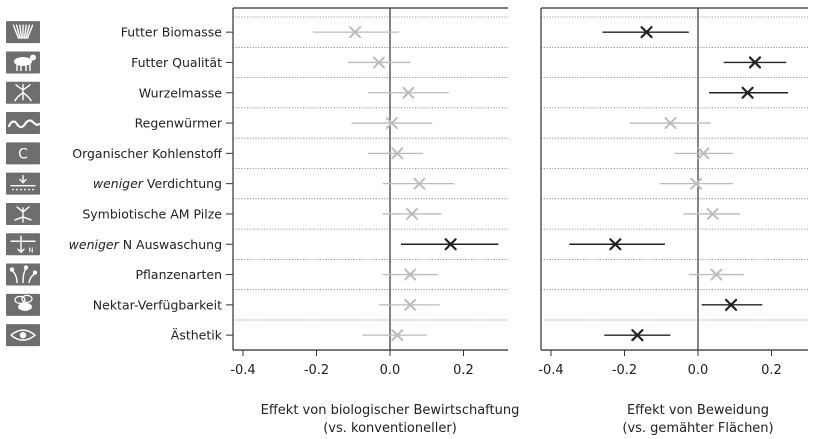 The width and height of the screenshot is (814, 439). I want to click on x-axis-title: Effekt von Beweidung, so click(698, 410).